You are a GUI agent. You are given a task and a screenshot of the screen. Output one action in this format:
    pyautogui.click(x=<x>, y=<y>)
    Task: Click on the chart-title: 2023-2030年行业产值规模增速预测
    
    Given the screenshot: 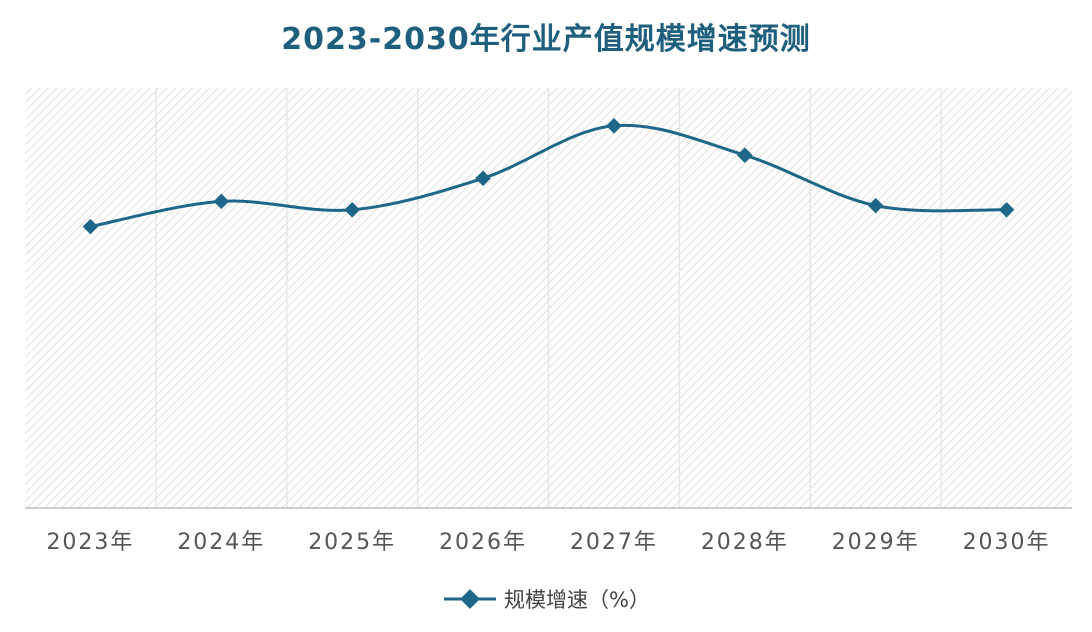 What is the action you would take?
    pyautogui.click(x=546, y=39)
    